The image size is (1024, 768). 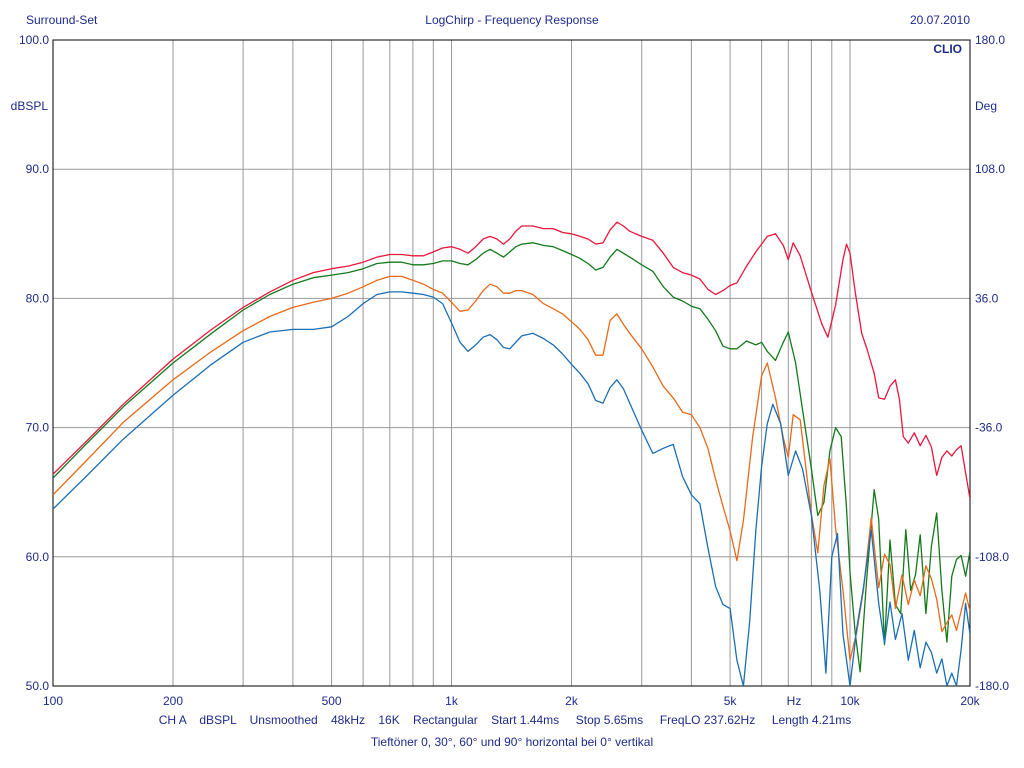 What do you see at coordinates (989, 428) in the screenshot?
I see `y2-tick-label: -36.0` at bounding box center [989, 428].